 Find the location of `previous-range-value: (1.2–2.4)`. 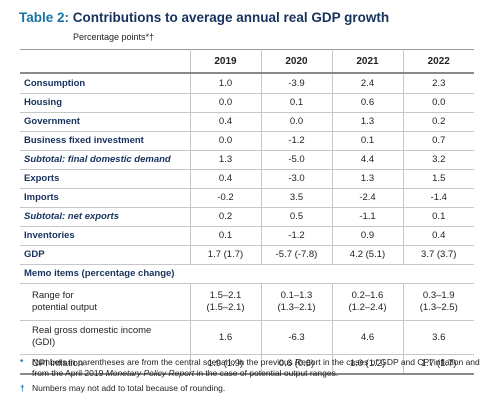

previous-range-value: (1.2–2.4) is located at coordinates (367, 307).